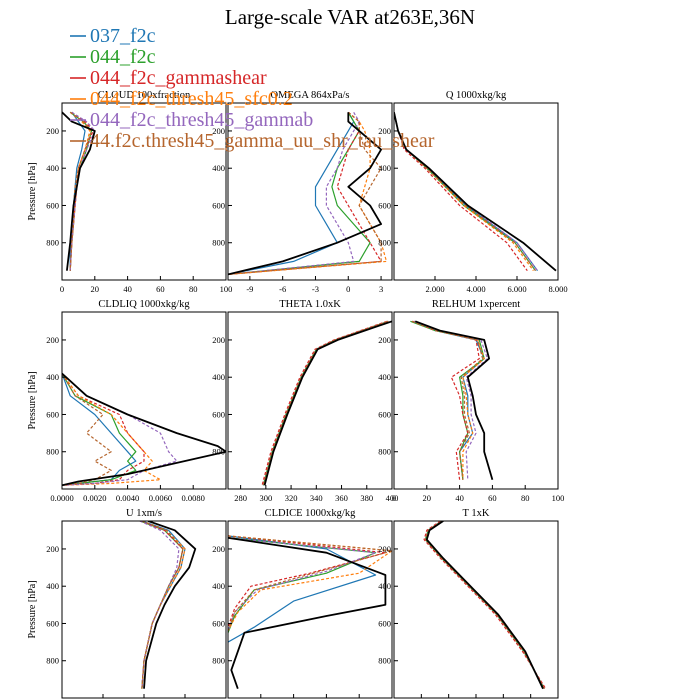 Image resolution: width=700 pixels, height=700 pixels. Describe the element at coordinates (291, 498) in the screenshot. I see `x-tick-label: 320` at that location.